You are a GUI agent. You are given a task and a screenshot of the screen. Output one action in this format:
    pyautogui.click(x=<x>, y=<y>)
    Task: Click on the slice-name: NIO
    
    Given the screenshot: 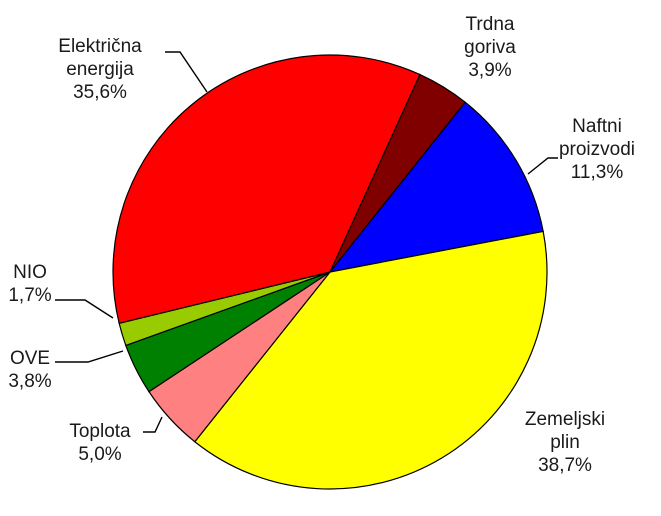 What is the action you would take?
    pyautogui.click(x=30, y=272)
    